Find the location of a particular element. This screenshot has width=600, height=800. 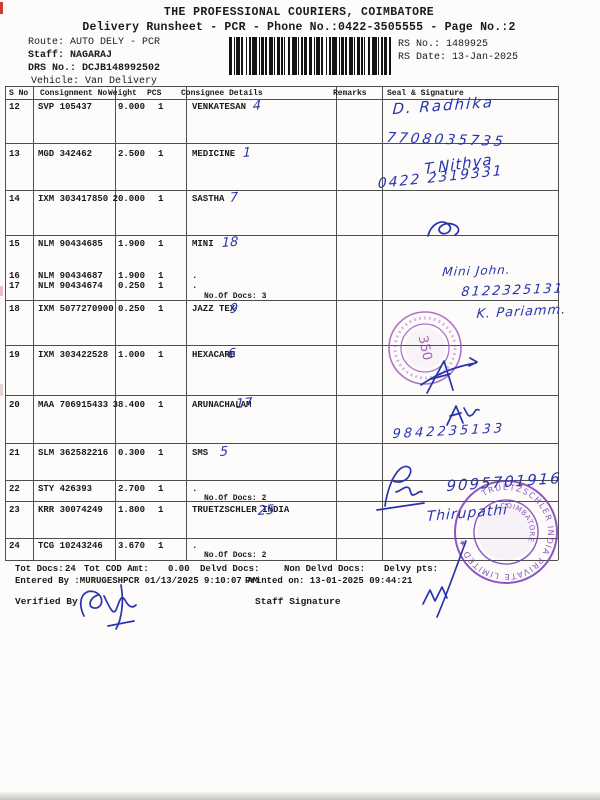

handwritten-count: 9 is located at coordinates (234, 309).